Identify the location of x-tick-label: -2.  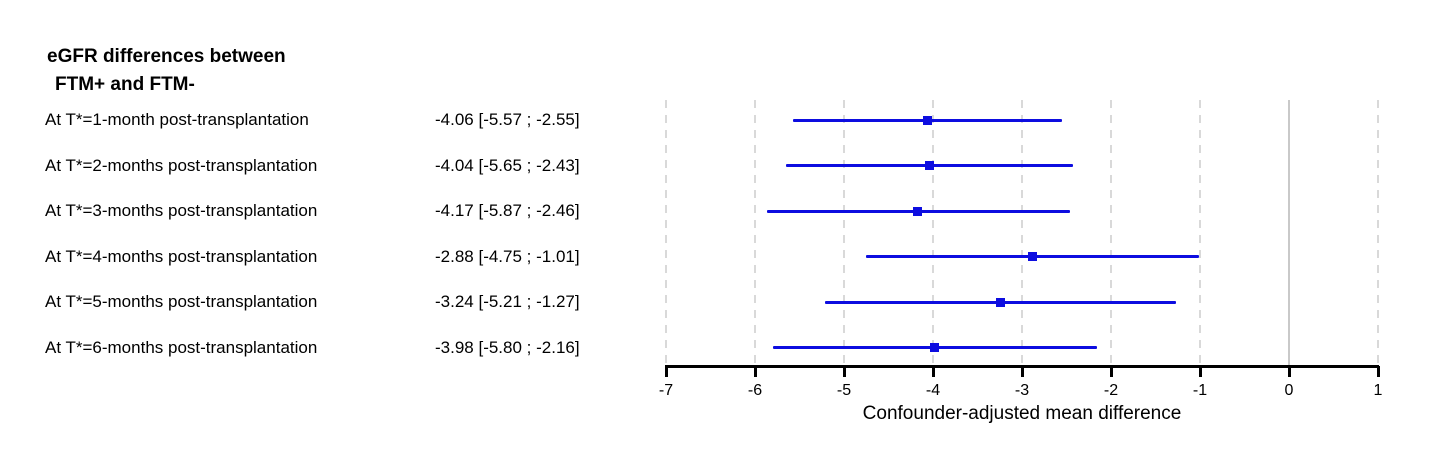
(1111, 390).